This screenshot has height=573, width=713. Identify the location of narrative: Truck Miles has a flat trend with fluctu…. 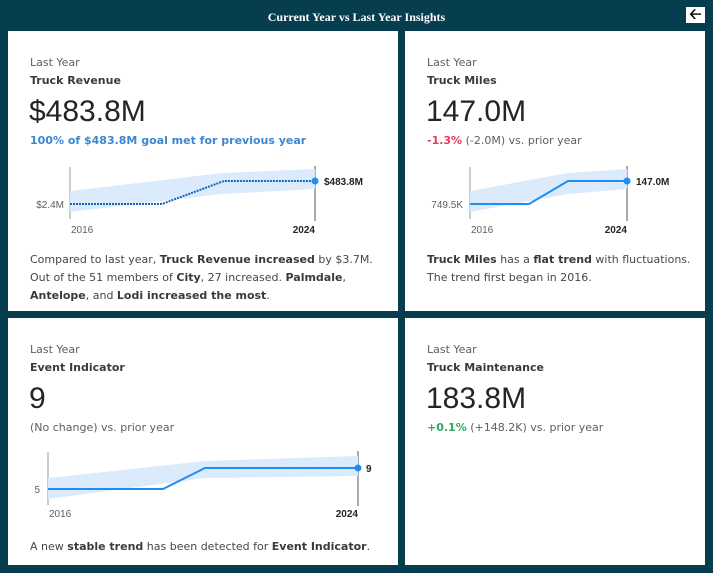
(559, 268).